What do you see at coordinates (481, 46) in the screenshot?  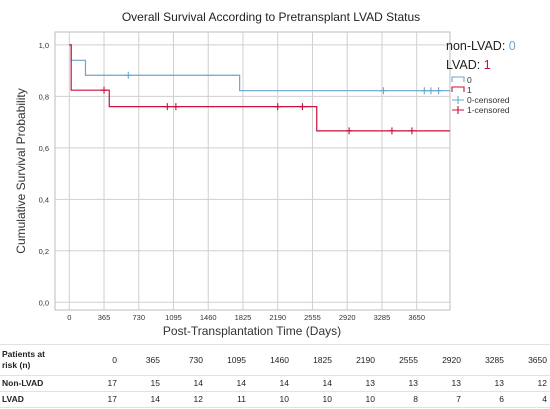 I see `group-legend-item: non-LVAD: 0` at bounding box center [481, 46].